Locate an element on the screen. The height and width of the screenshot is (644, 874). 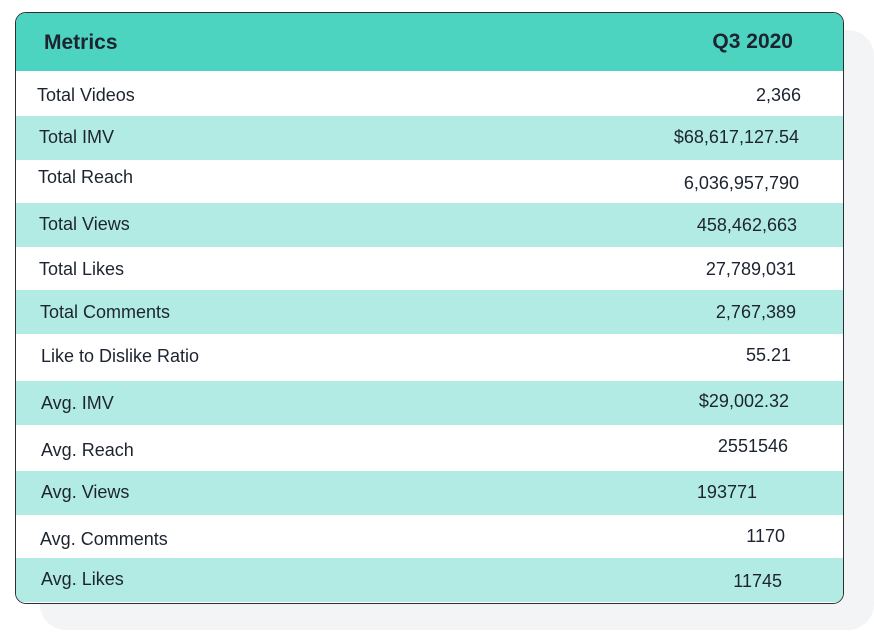
row-label: Total Reach is located at coordinates (86, 177).